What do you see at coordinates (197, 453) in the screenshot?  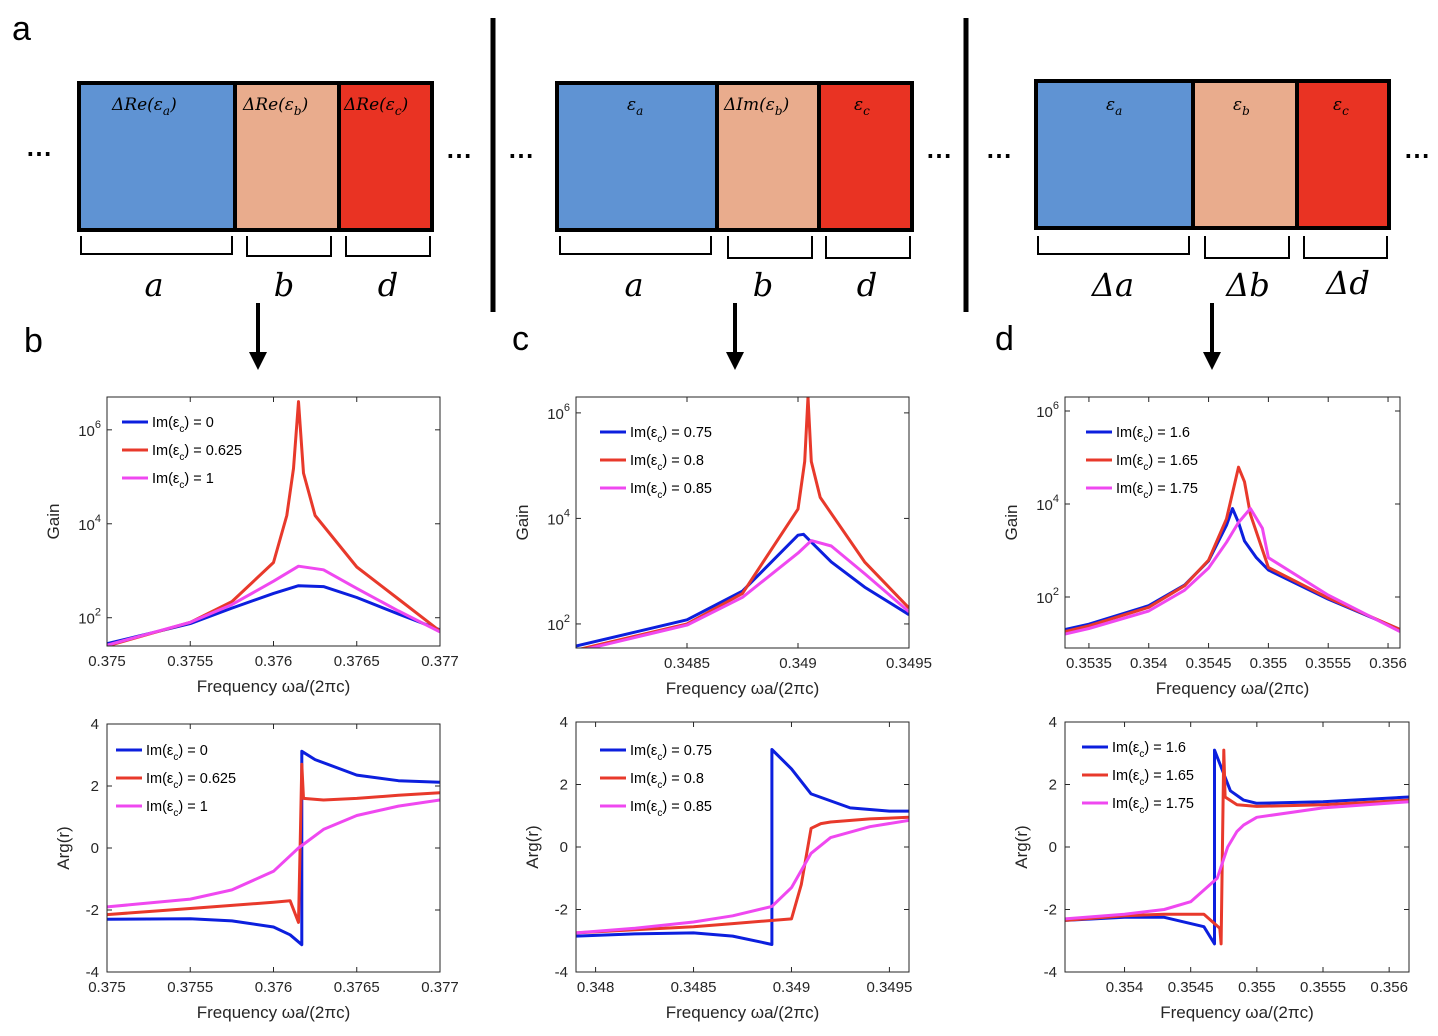 I see `legend-entry: Im(εc) = 0.625` at bounding box center [197, 453].